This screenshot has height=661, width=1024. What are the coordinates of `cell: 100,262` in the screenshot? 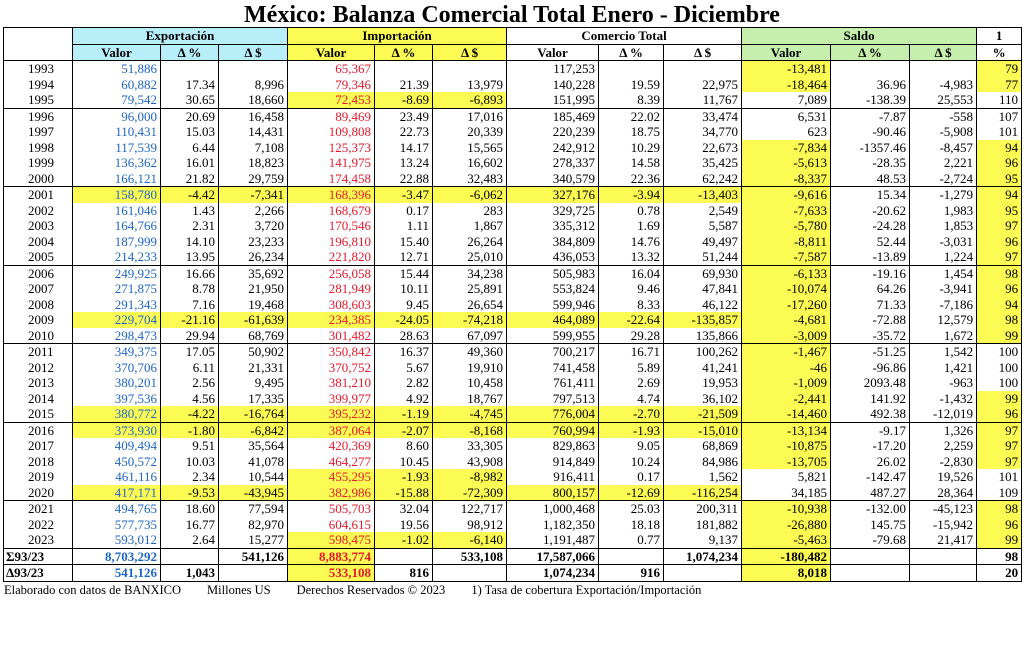 It's located at (702, 351).